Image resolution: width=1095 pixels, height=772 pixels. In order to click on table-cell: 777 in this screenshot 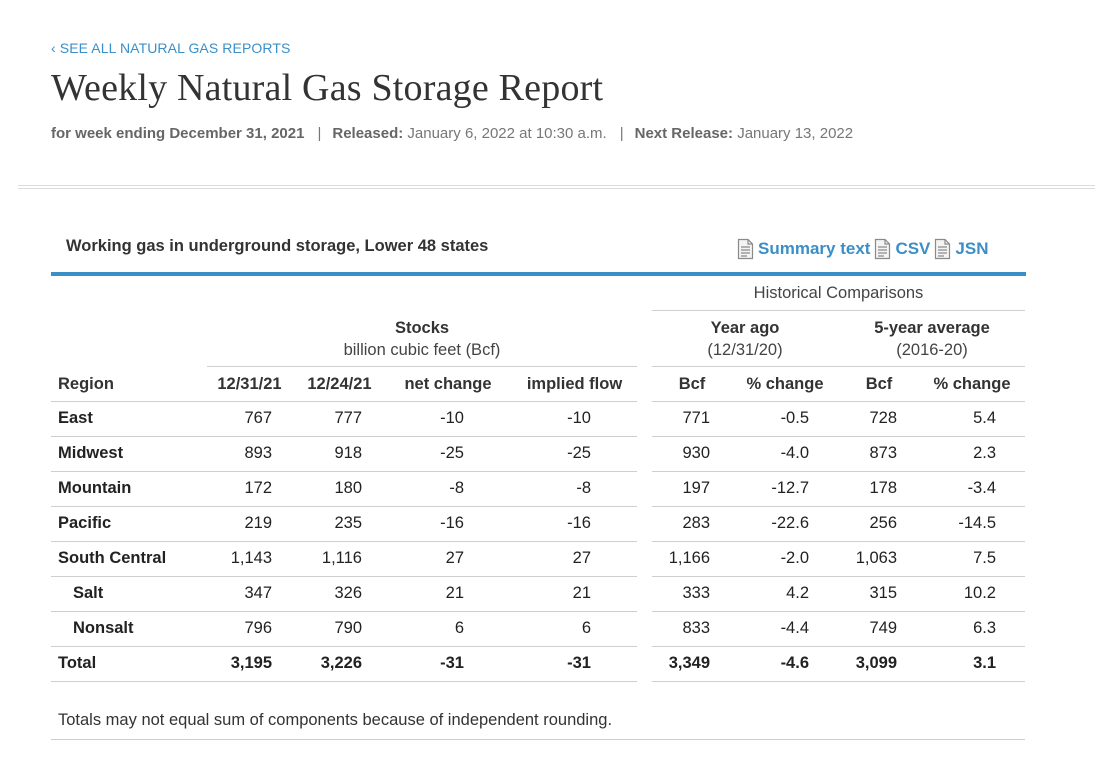, I will do `click(348, 418)`.